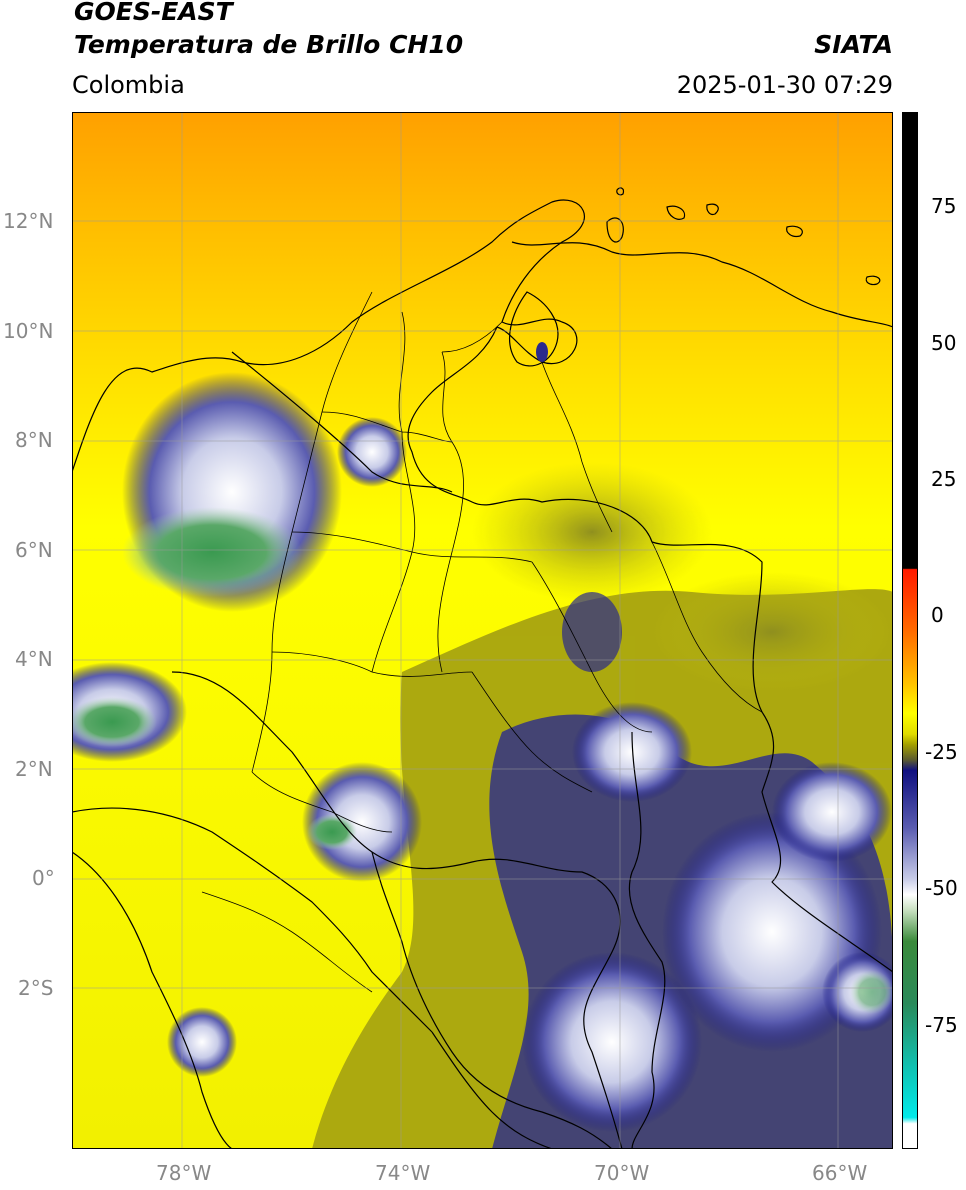 The width and height of the screenshot is (966, 1190). What do you see at coordinates (910, 630) in the screenshot?
I see `colorbar` at bounding box center [910, 630].